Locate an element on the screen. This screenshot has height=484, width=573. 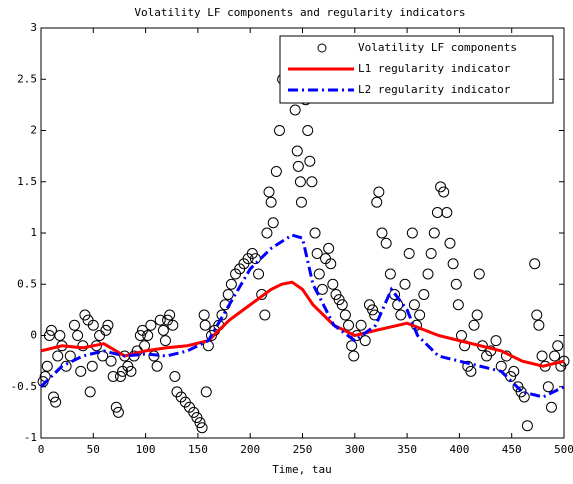
y-tick-label: 0 is located at coordinates (33, 335).